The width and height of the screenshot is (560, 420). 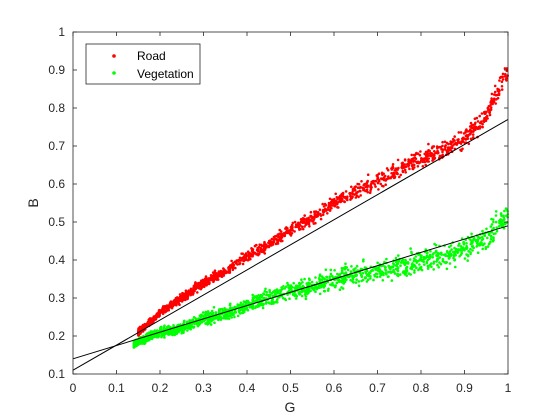 I want to click on legend-box, so click(x=143, y=64).